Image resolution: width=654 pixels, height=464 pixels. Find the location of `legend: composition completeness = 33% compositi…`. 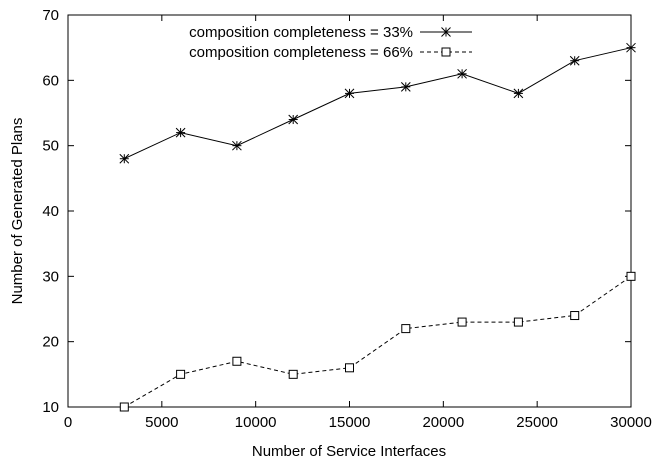

legend: composition completeness = 33% compositi… is located at coordinates (330, 42).